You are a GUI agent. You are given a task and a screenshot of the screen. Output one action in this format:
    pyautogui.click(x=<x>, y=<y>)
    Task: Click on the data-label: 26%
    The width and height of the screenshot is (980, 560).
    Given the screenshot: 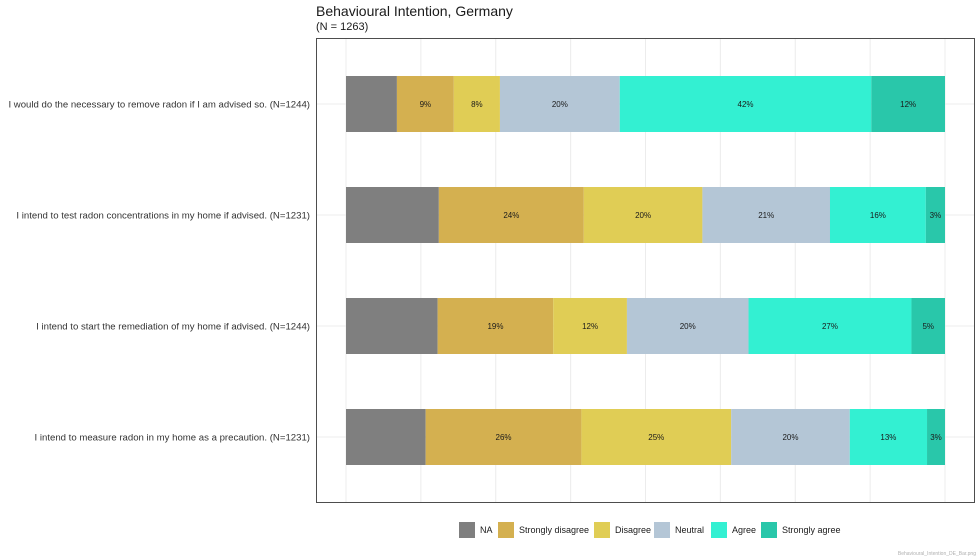 What is the action you would take?
    pyautogui.click(x=504, y=437)
    